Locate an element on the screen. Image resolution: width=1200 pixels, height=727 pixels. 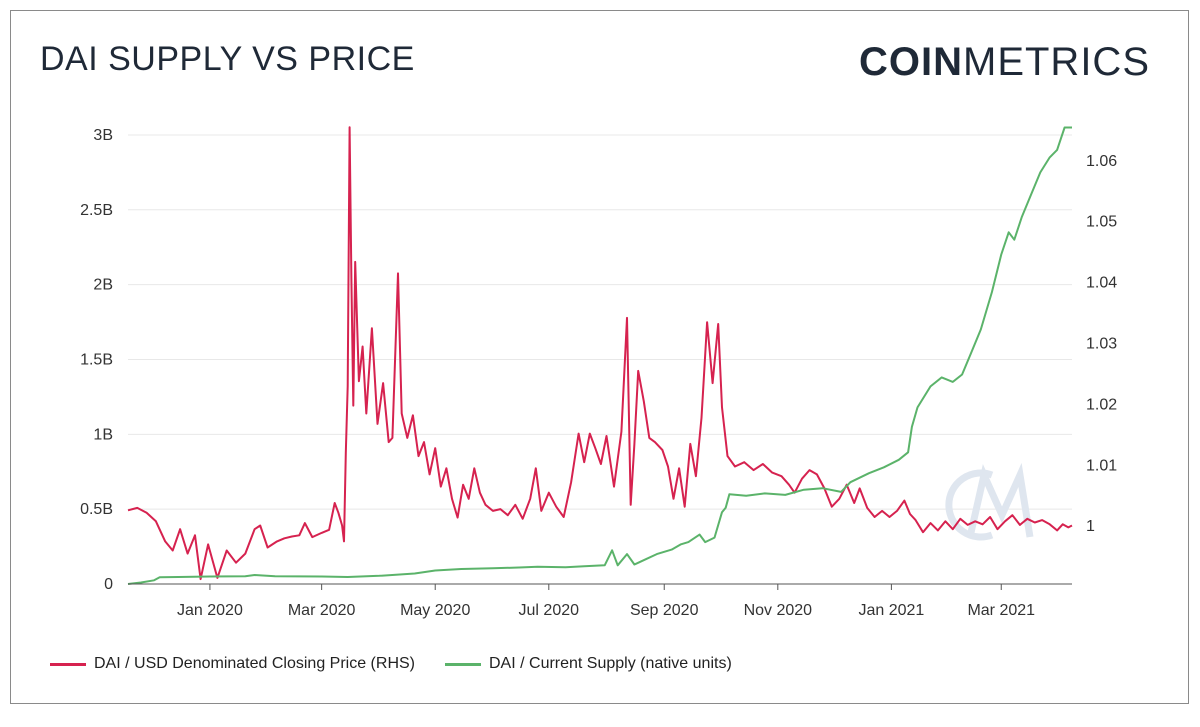
right-axis-ticks: 1 1.01 1.02 1.03 1.04 1.05 1.06 is located at coordinates (1101, 344).